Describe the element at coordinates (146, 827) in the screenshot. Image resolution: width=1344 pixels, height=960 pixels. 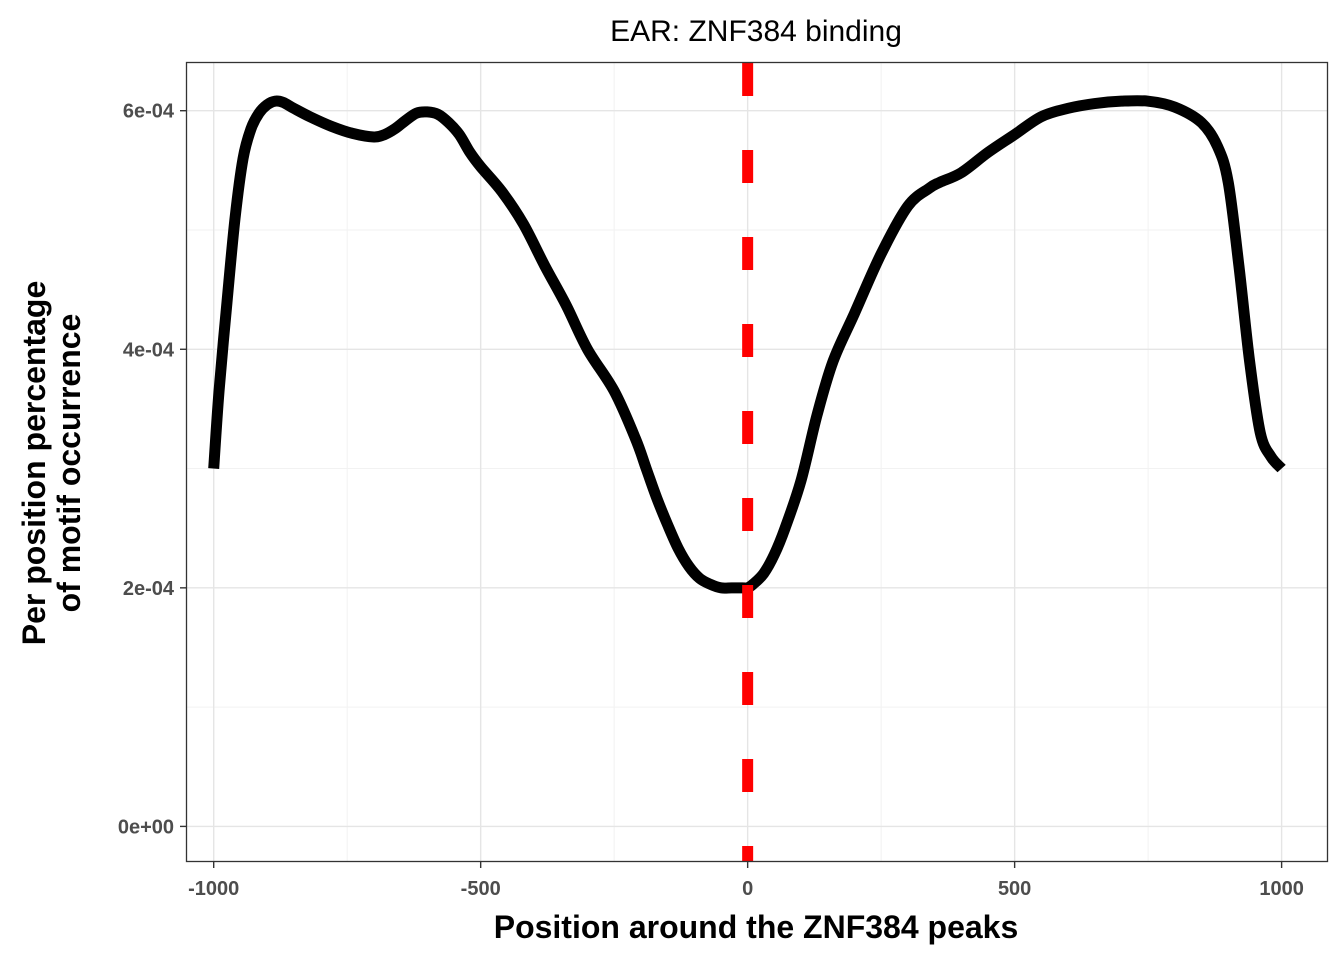
I see `y-tick-label: 0e+00` at that location.